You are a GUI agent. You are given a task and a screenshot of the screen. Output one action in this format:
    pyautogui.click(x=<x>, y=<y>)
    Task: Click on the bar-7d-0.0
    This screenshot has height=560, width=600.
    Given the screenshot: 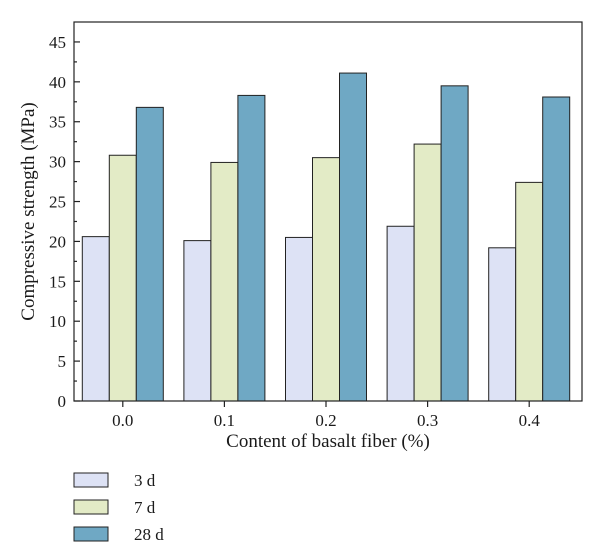 What is the action you would take?
    pyautogui.click(x=122, y=278)
    